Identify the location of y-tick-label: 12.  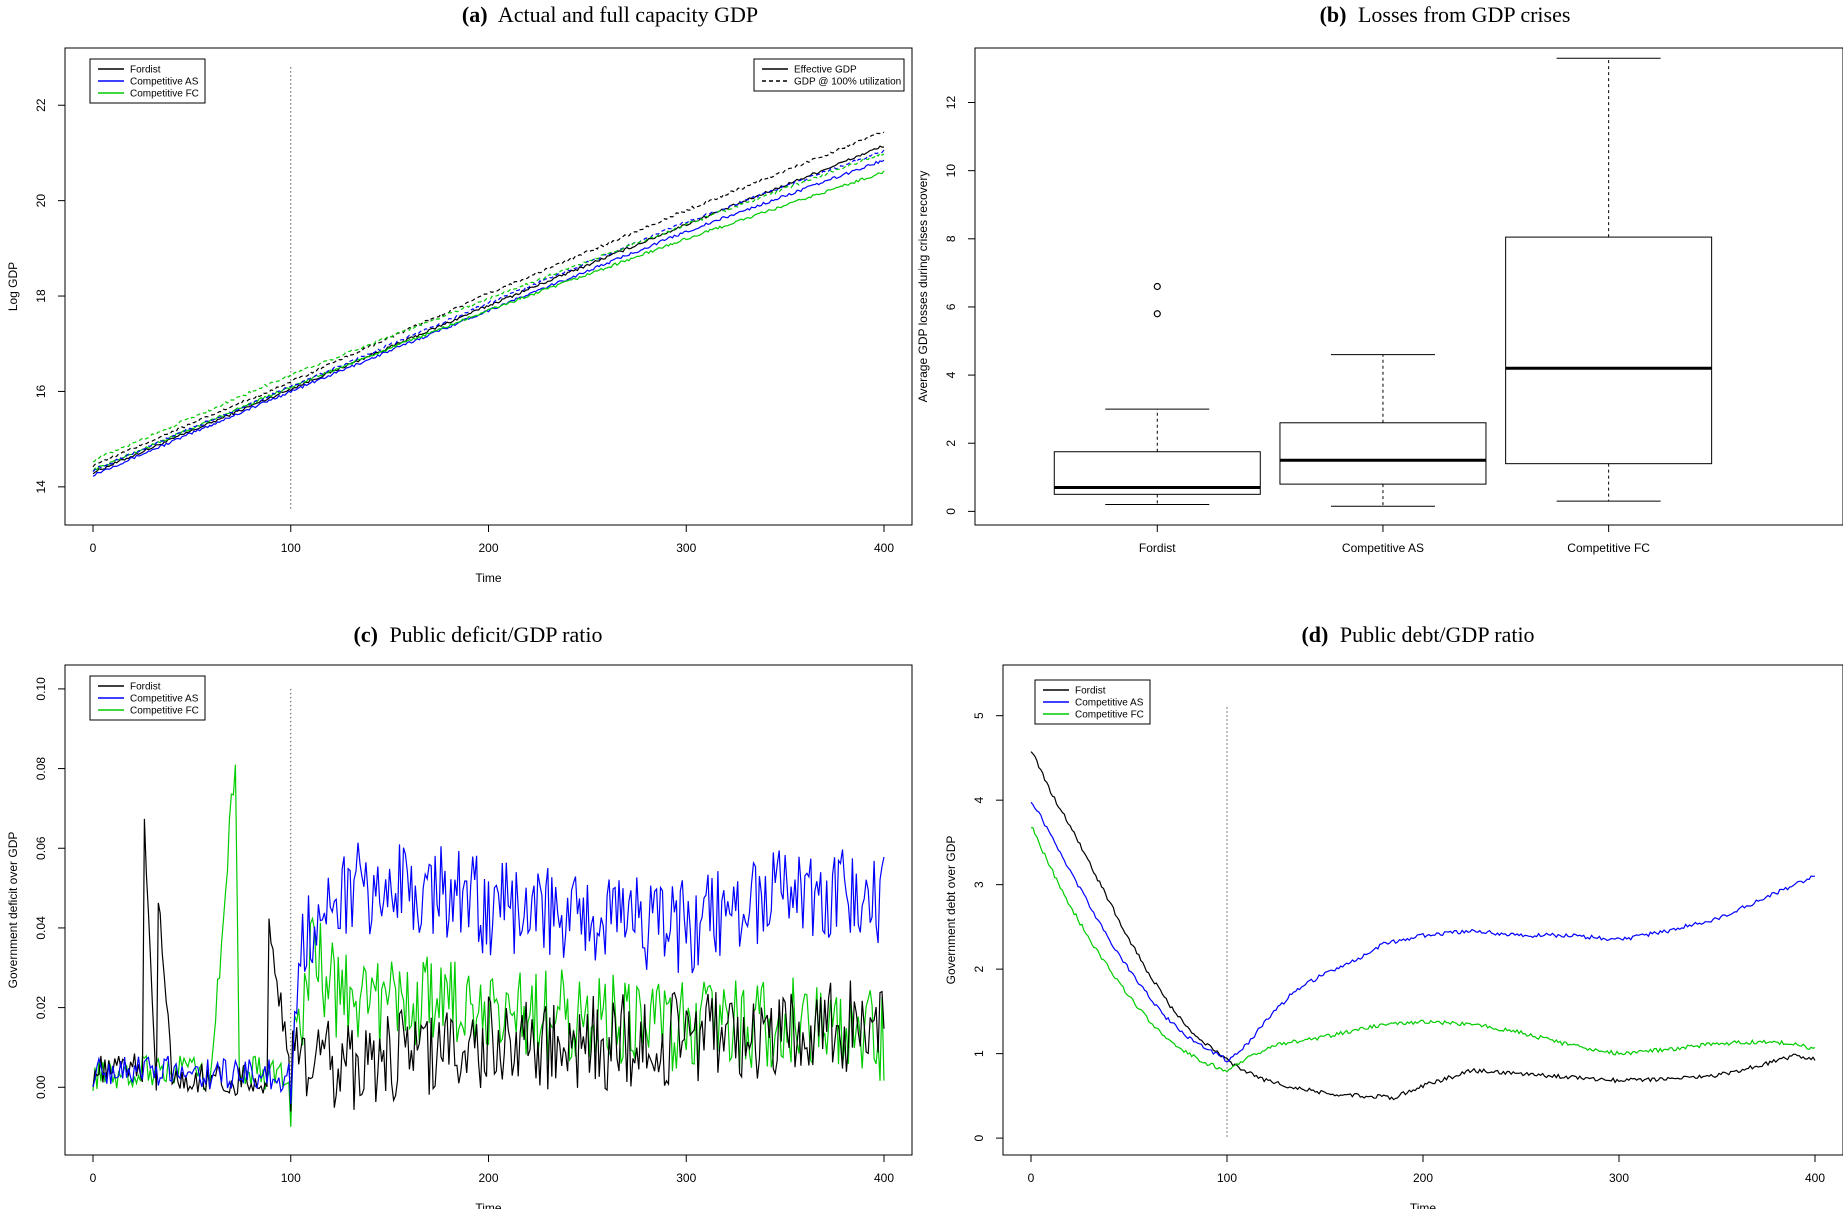
(951, 103).